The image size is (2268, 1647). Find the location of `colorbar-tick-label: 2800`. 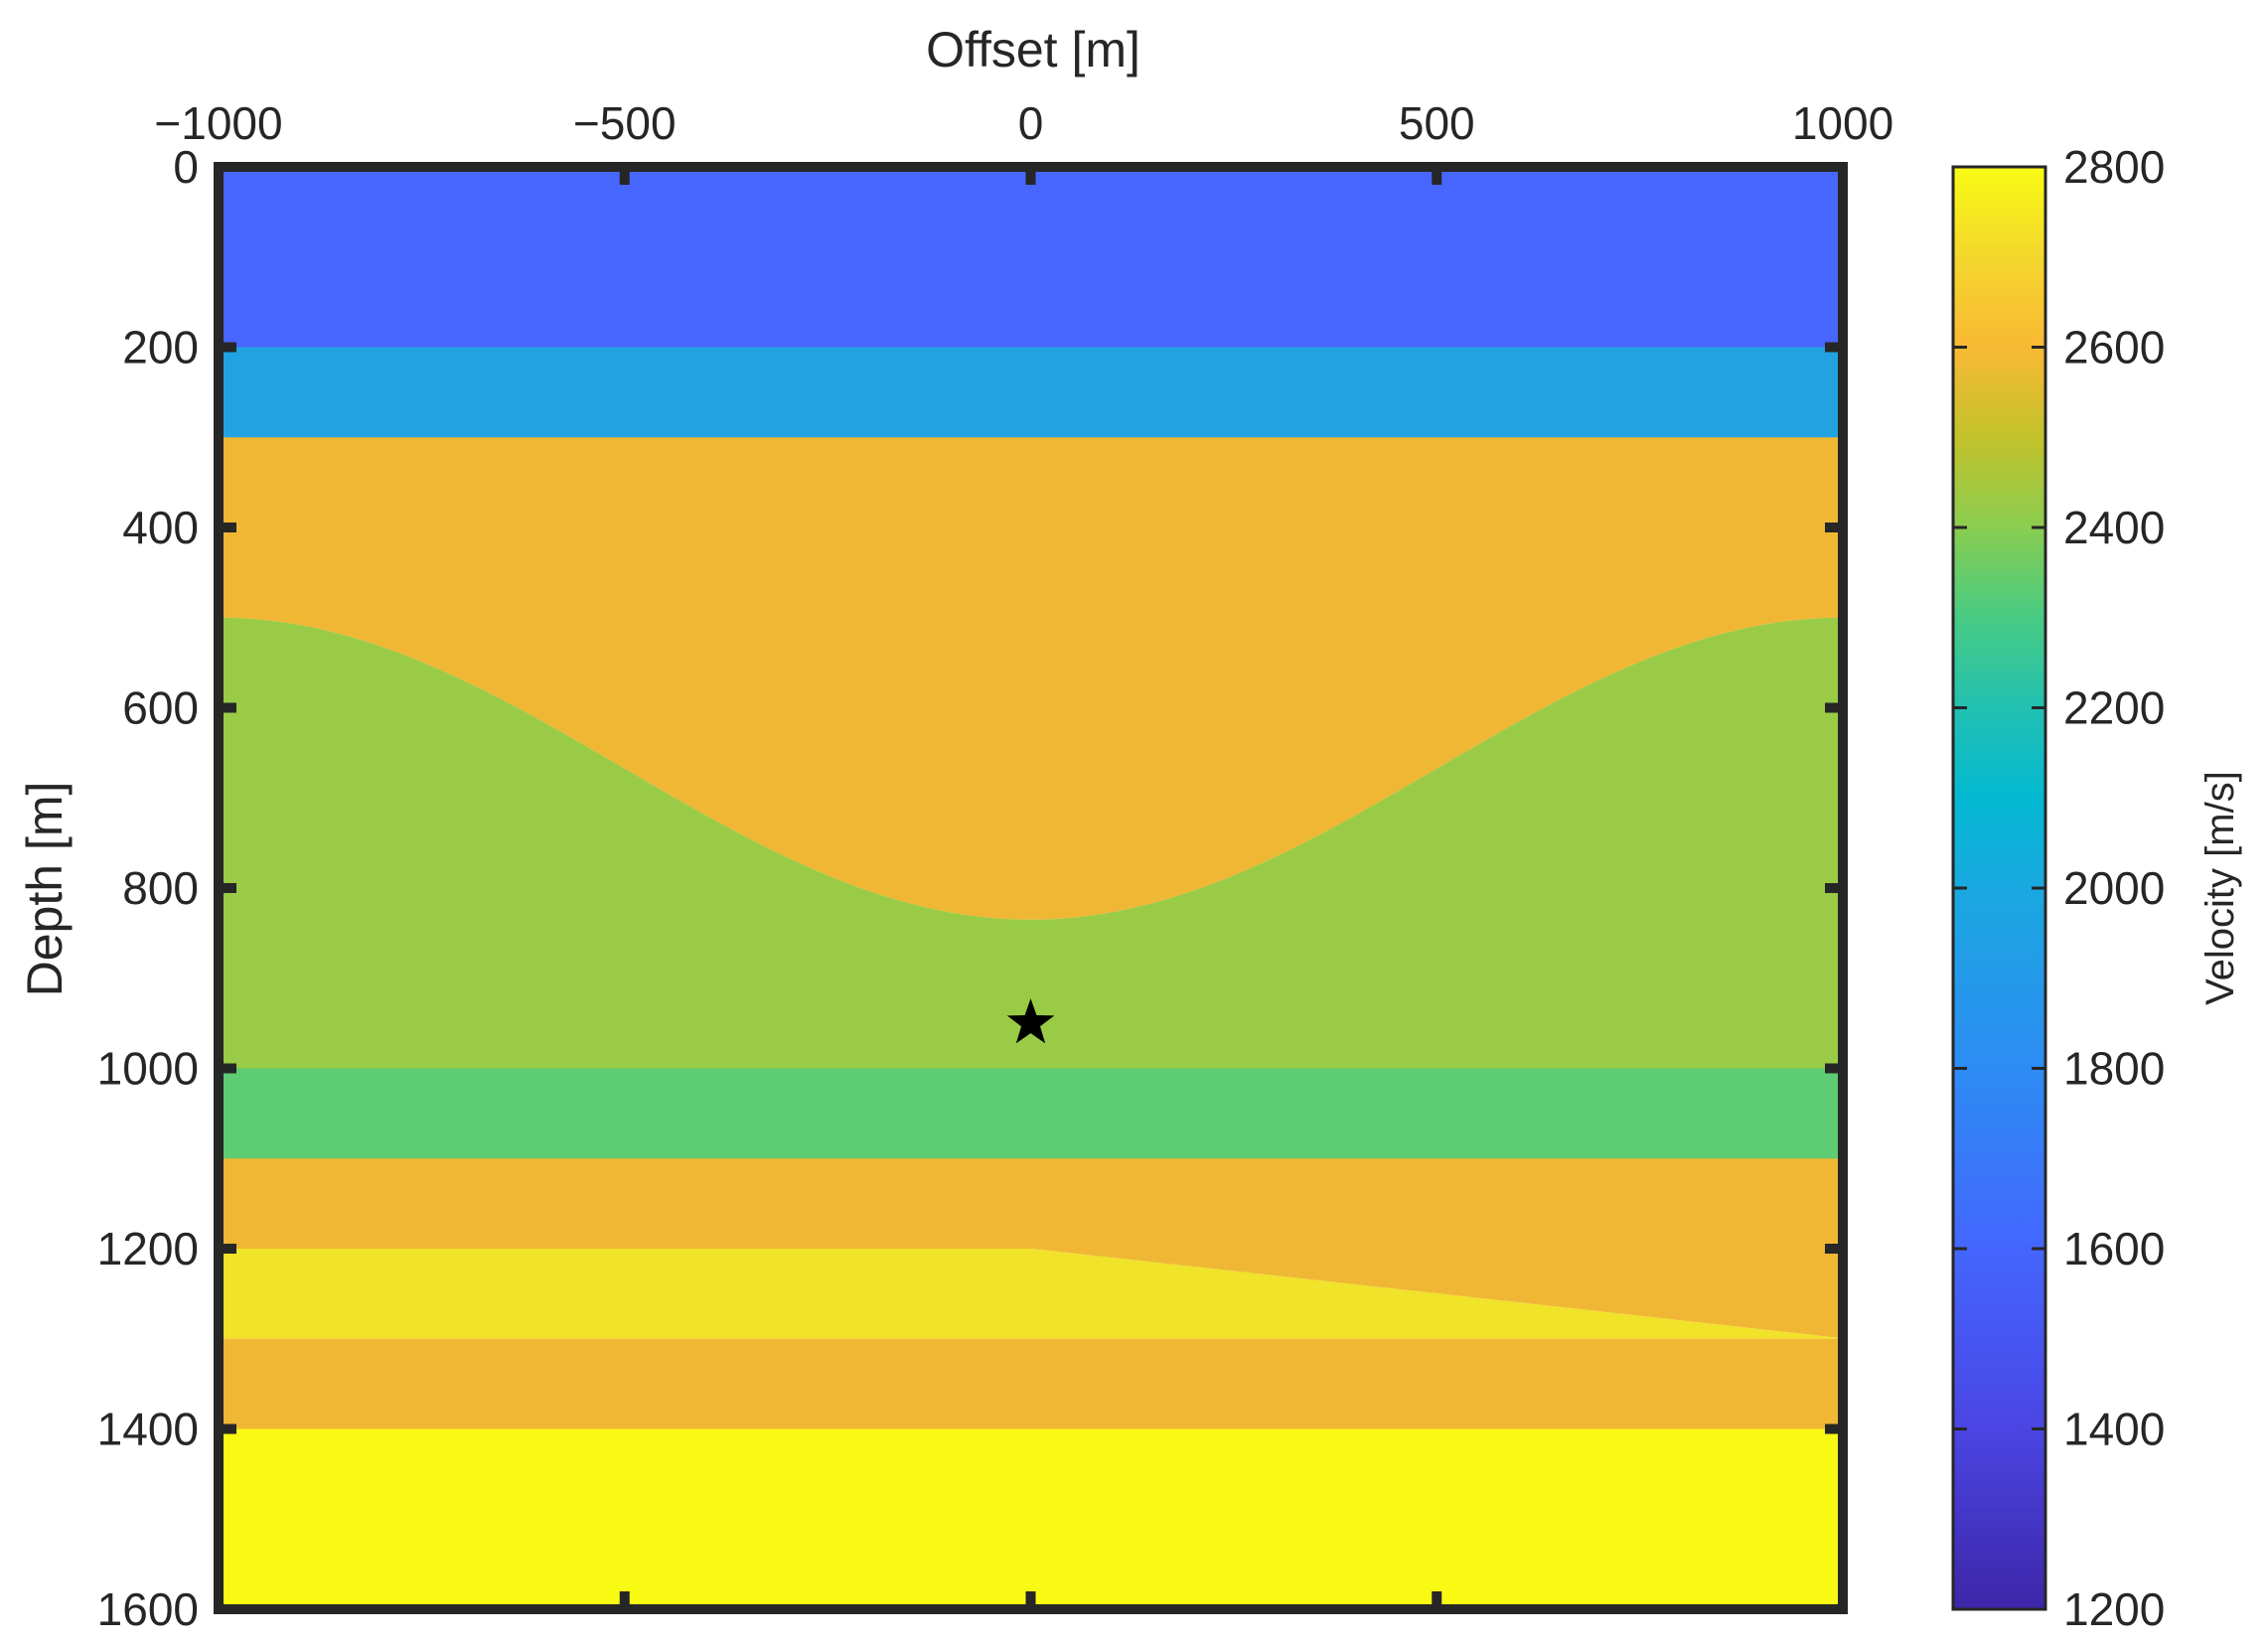

colorbar-tick-label: 2800 is located at coordinates (2114, 167).